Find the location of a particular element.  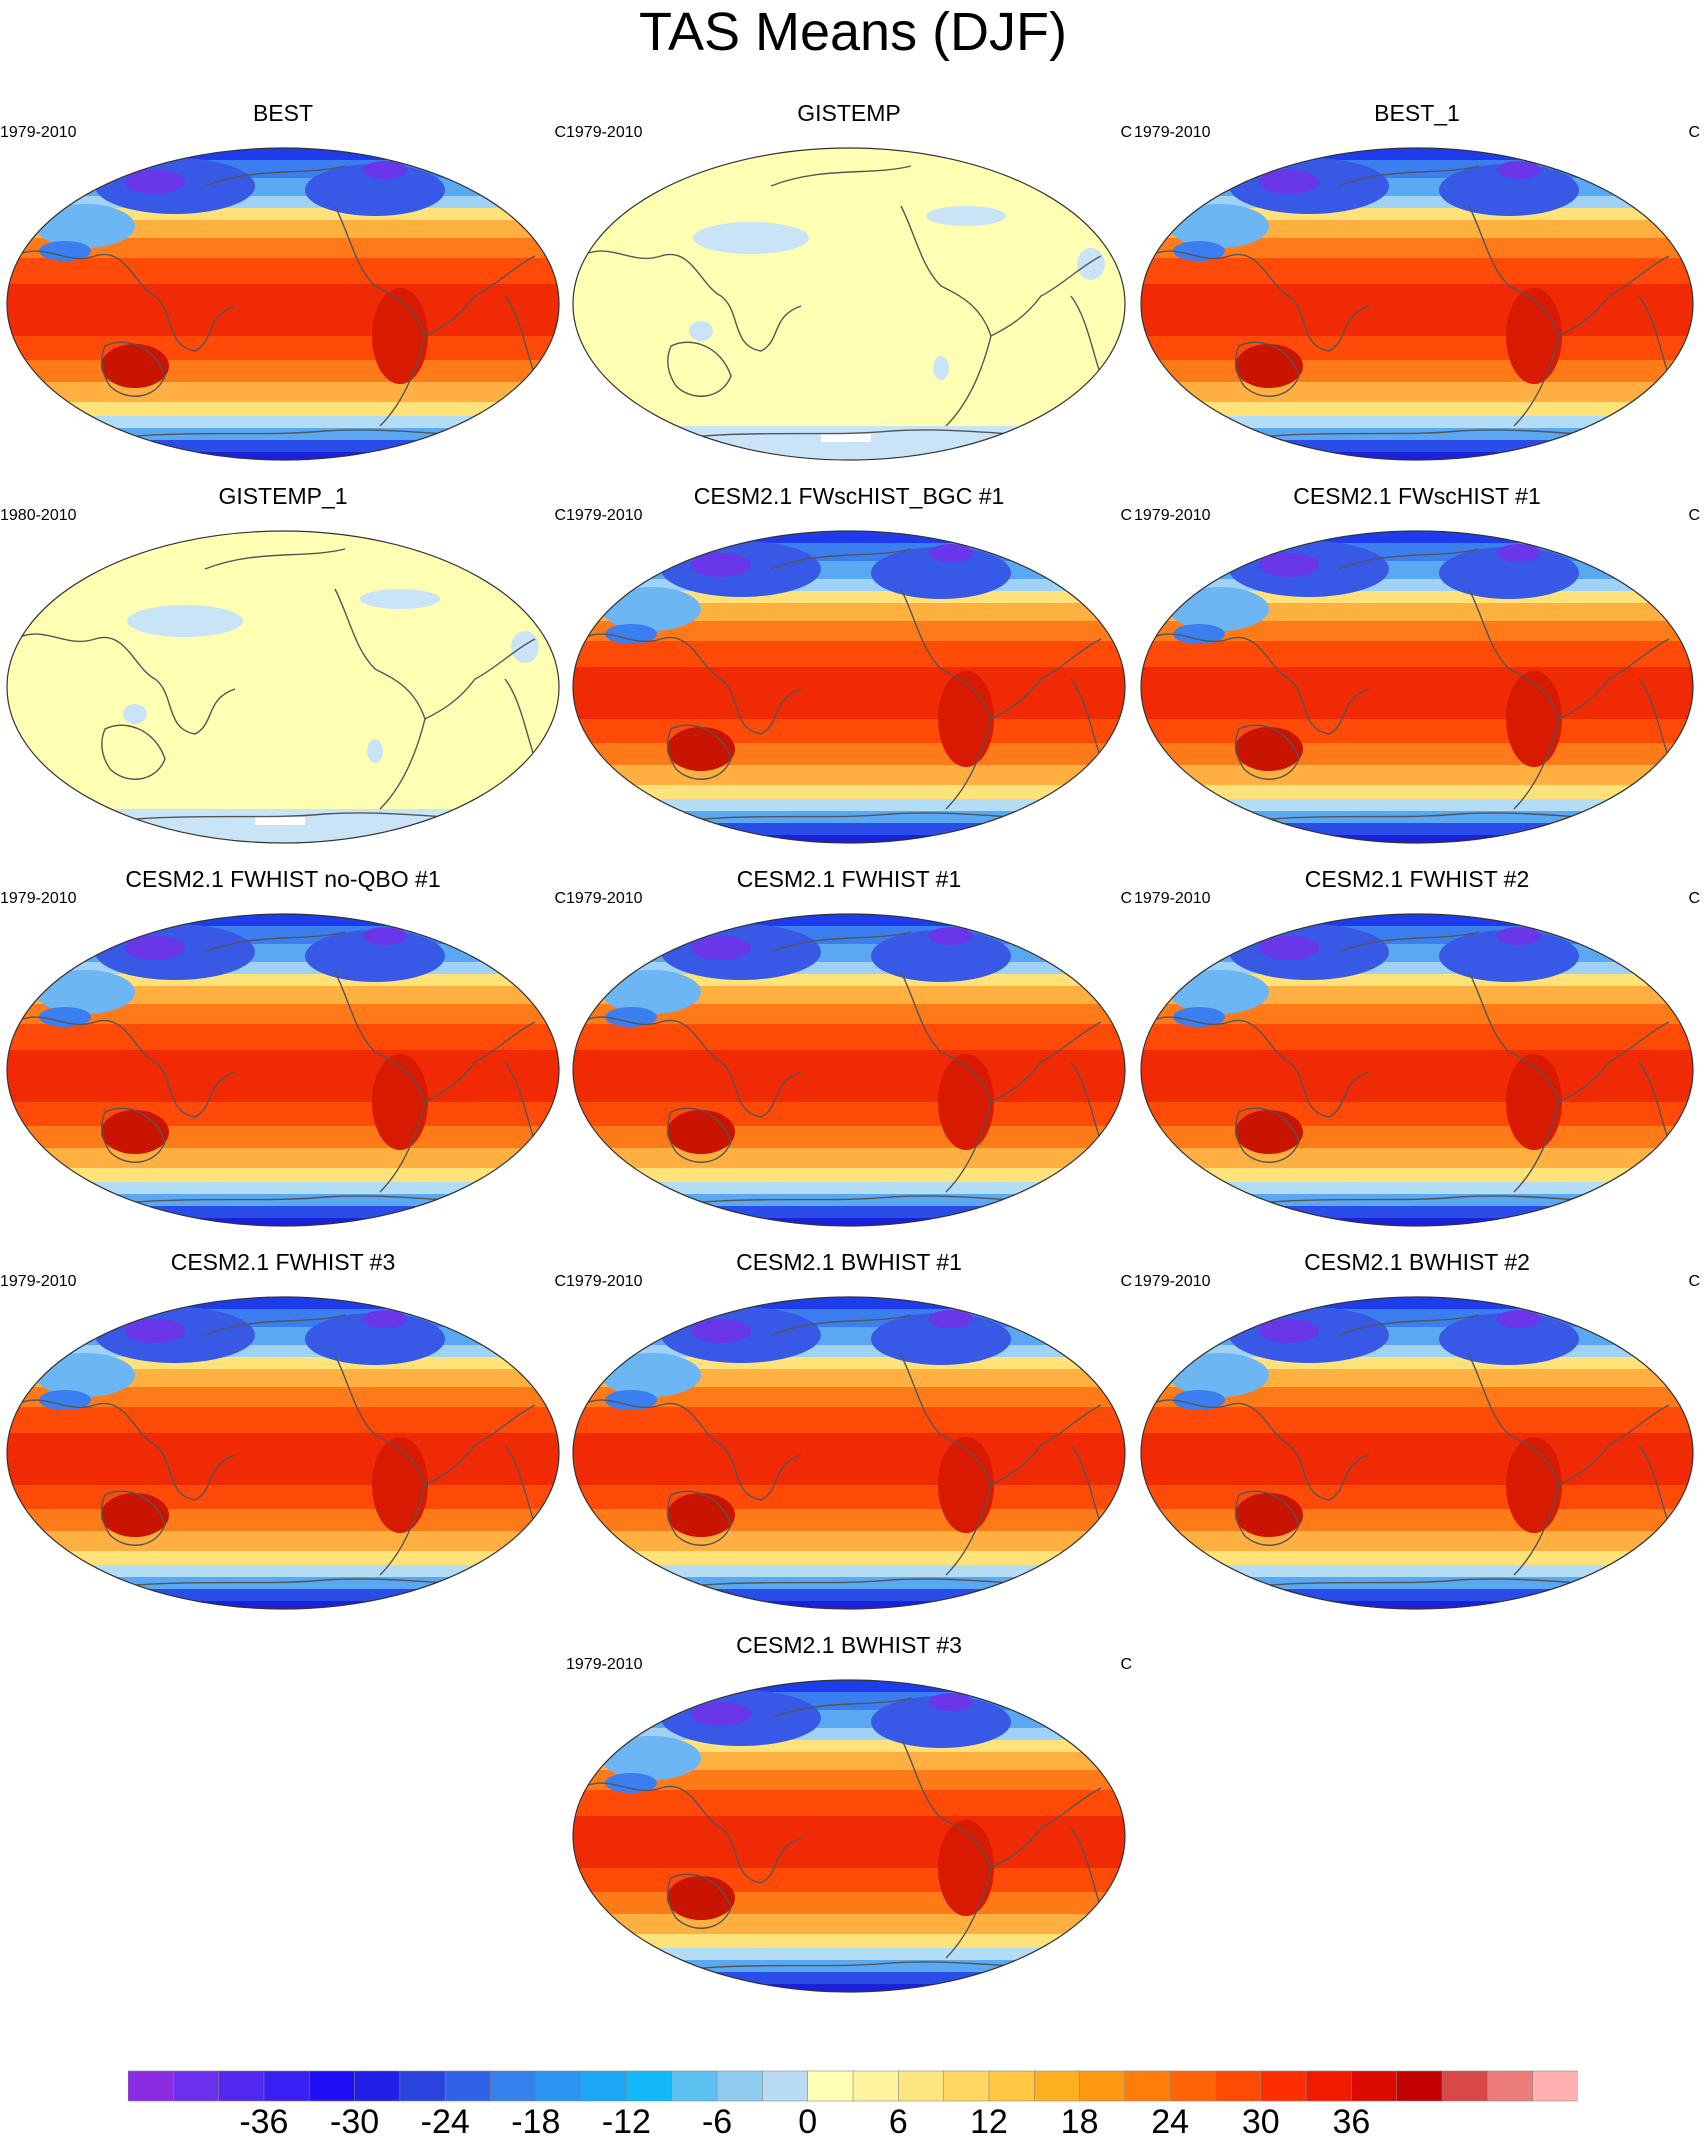

panel-title: CESM2.1 FWHIST #3 is located at coordinates (283, 1262).